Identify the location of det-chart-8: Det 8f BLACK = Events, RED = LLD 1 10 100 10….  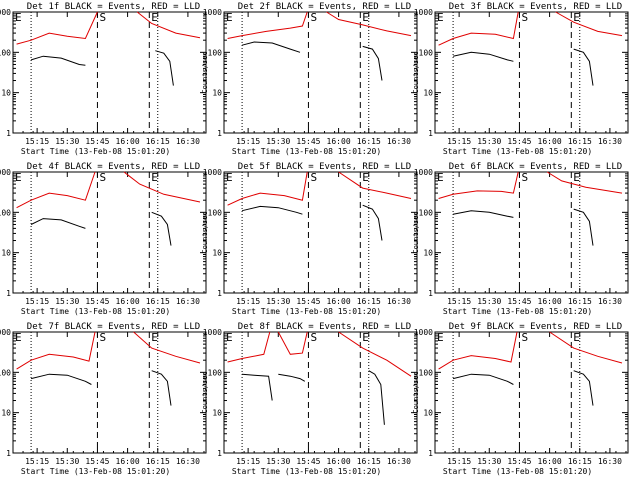
(309, 399).